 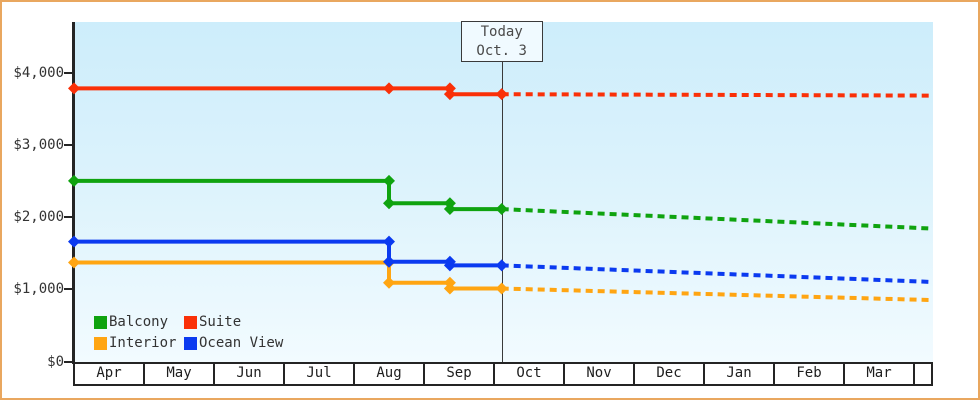 I want to click on legend-label: Balcony, so click(x=139, y=322).